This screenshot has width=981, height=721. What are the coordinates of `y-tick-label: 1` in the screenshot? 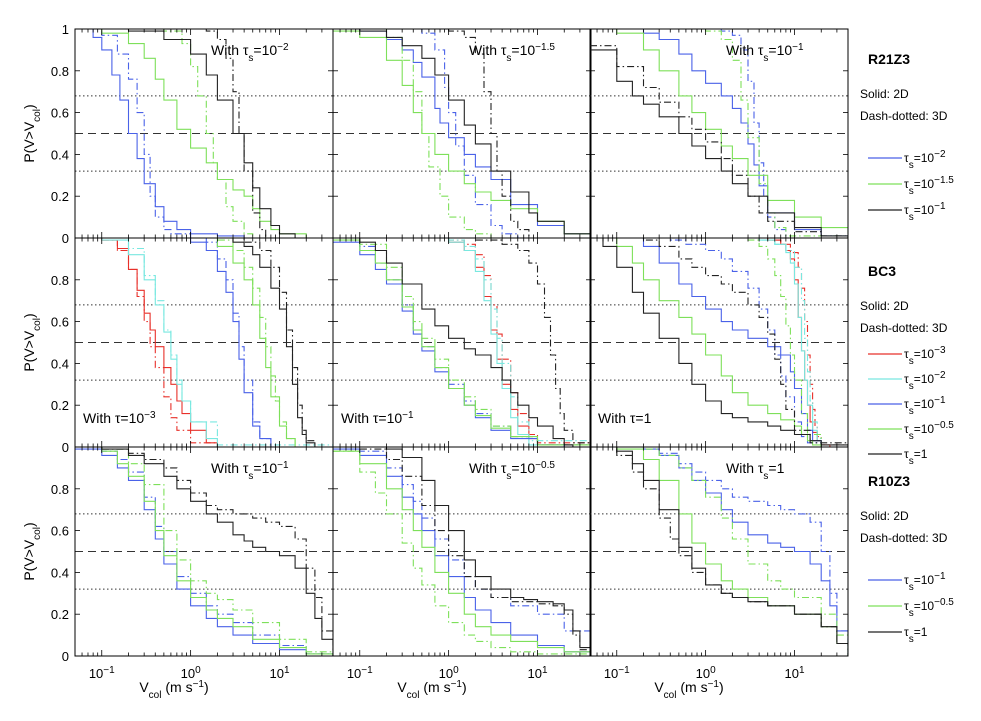 It's located at (65, 29).